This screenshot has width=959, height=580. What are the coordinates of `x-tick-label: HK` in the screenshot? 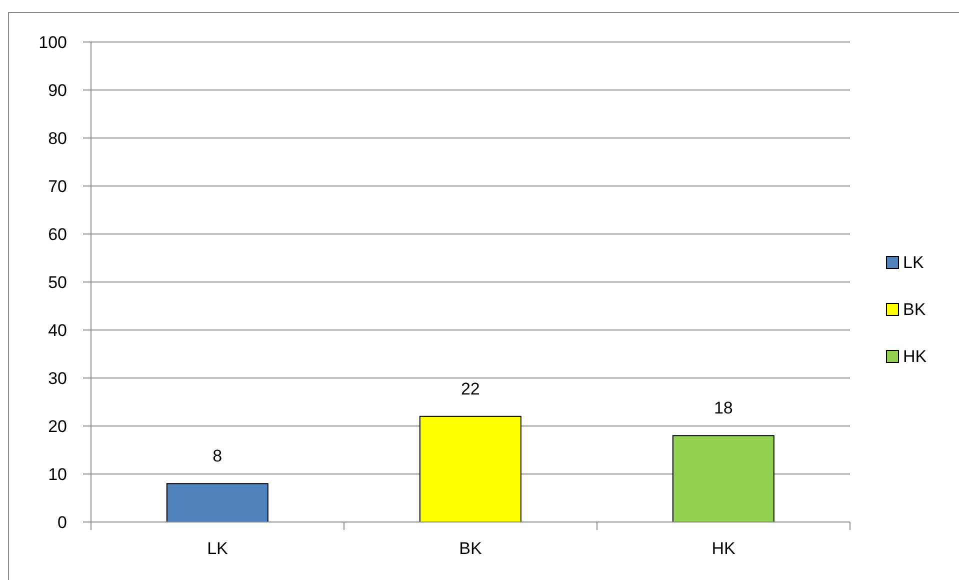 It's located at (724, 548).